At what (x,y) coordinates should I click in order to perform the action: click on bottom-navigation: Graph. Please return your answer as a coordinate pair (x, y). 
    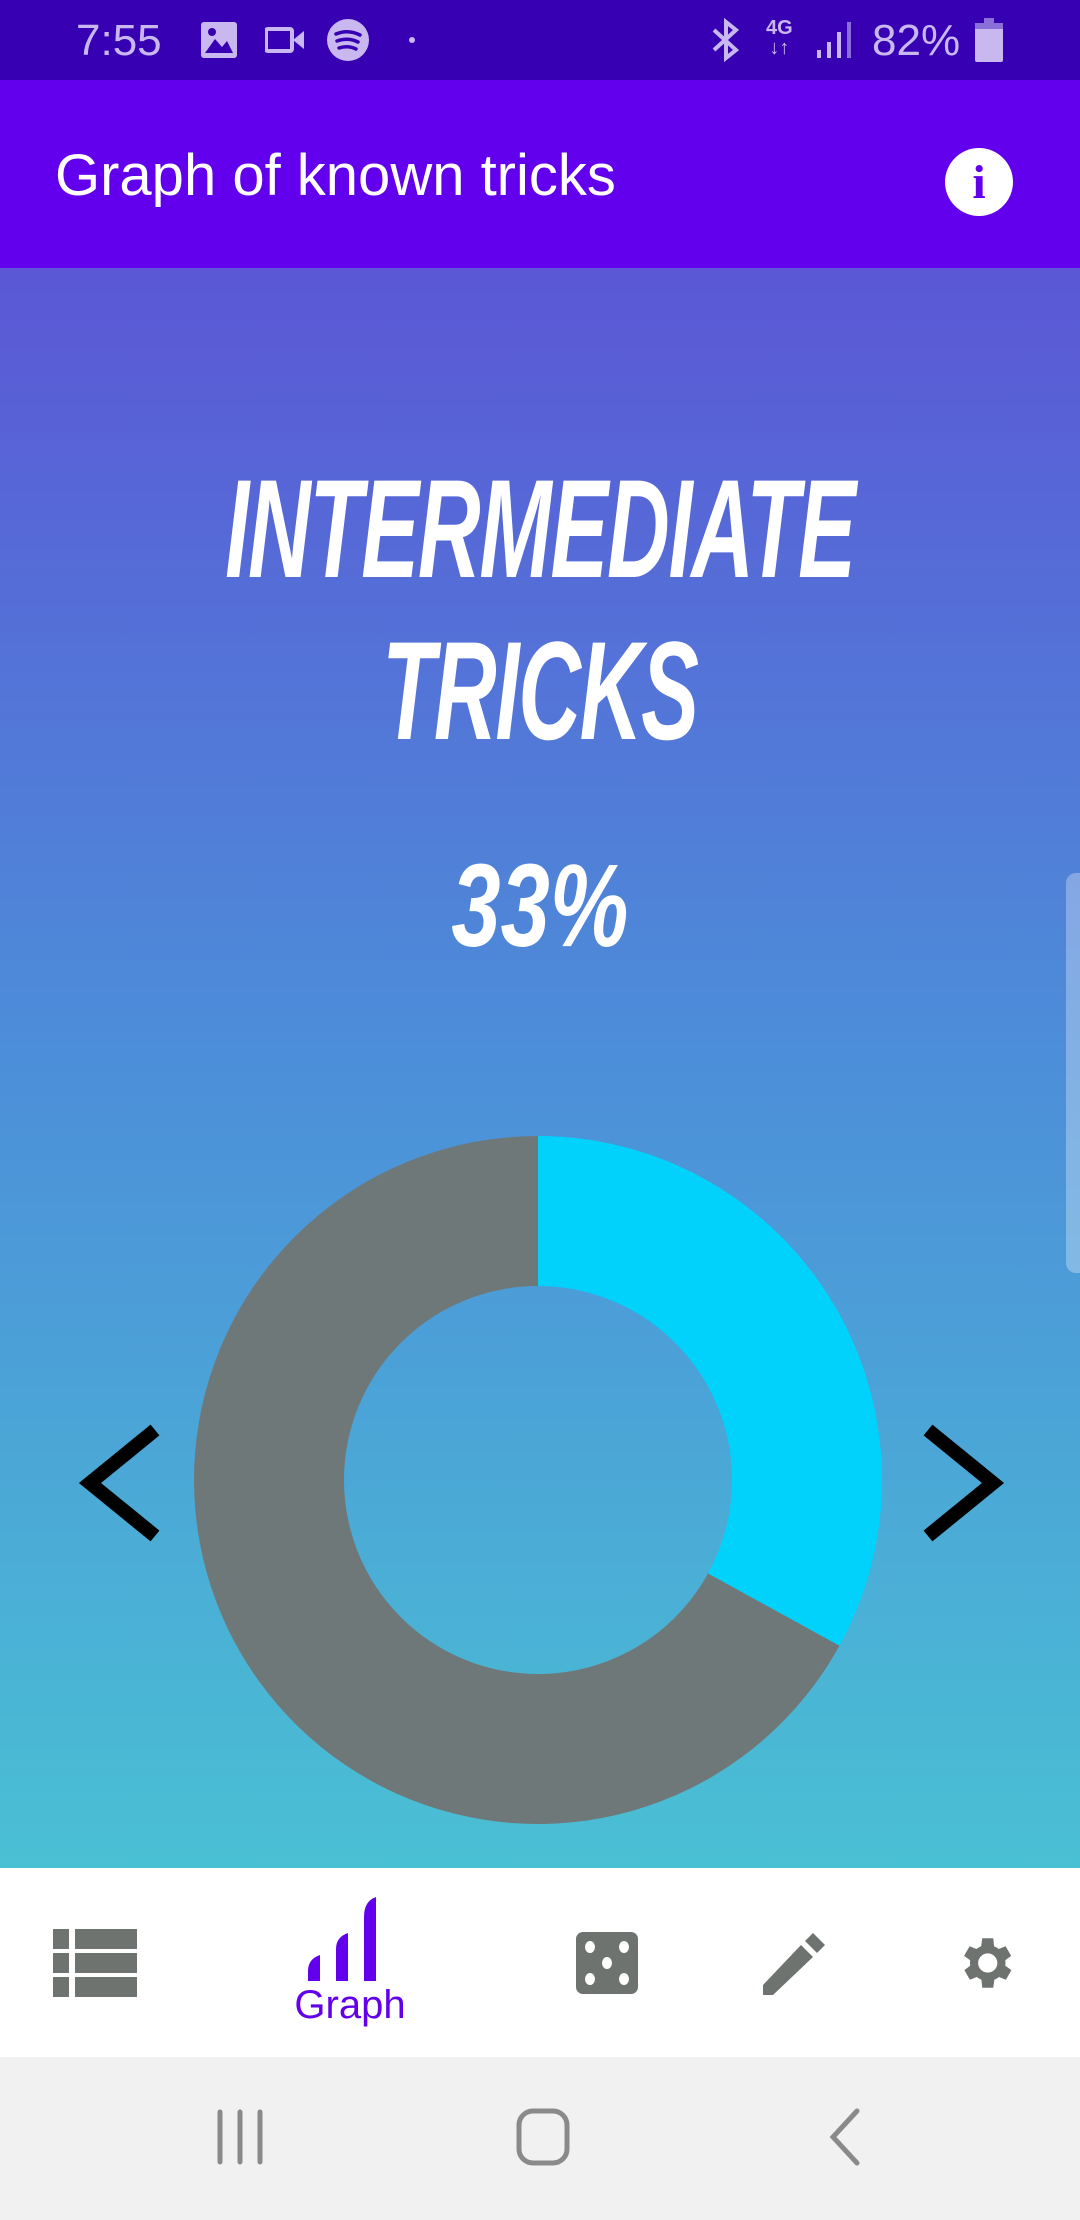
    Looking at the image, I should click on (540, 1962).